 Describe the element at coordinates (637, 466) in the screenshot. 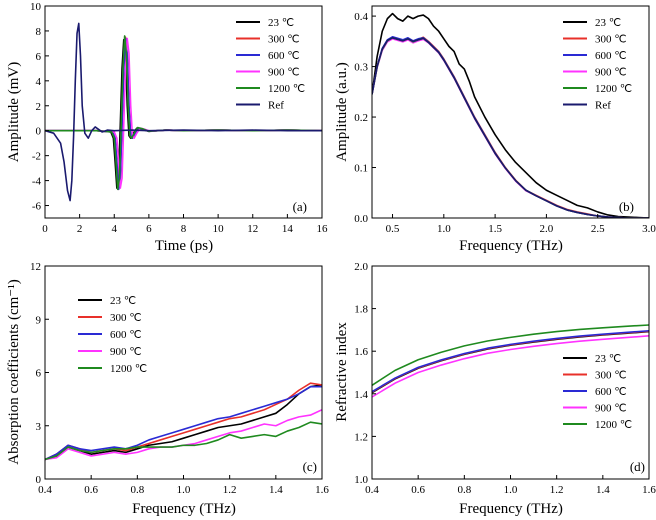

I see `panel-d-label: (d)` at that location.